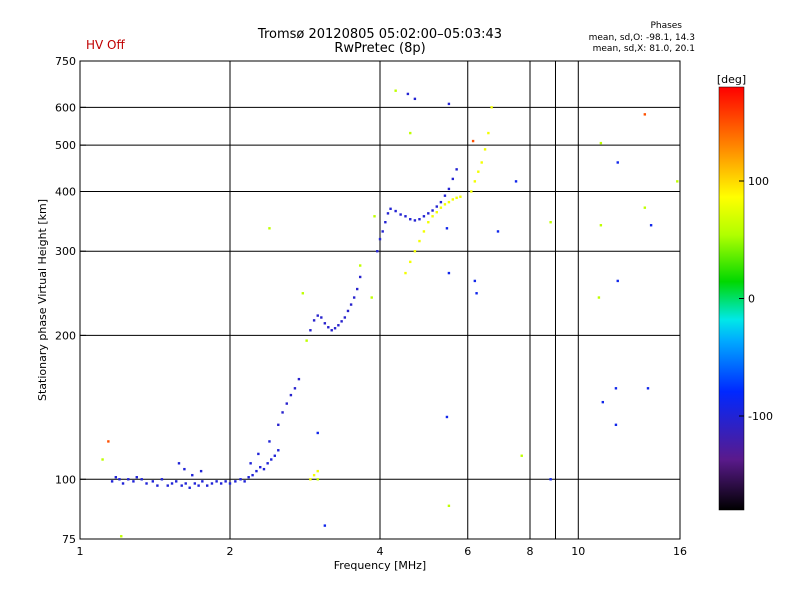 The image size is (800, 600). What do you see at coordinates (578, 551) in the screenshot?
I see `x-tick-label: 10` at bounding box center [578, 551].